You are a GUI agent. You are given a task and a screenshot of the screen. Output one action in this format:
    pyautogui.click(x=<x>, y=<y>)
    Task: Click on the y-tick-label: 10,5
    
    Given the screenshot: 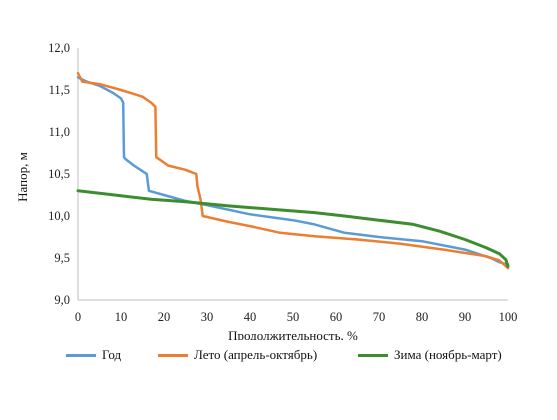 What is the action you would take?
    pyautogui.click(x=59, y=174)
    